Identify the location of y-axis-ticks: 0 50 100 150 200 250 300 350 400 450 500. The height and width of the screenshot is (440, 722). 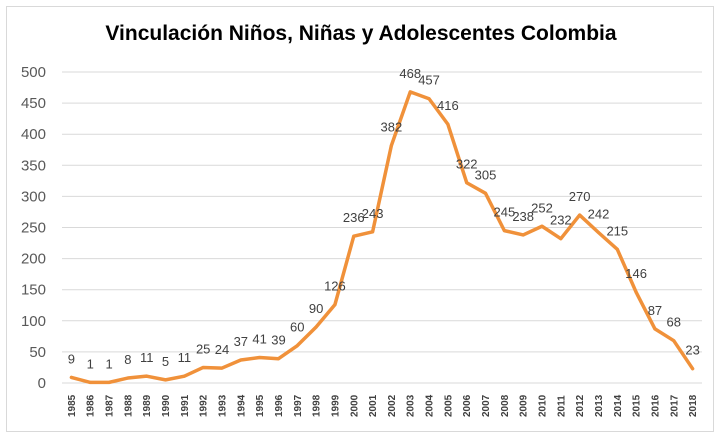
(33, 228).